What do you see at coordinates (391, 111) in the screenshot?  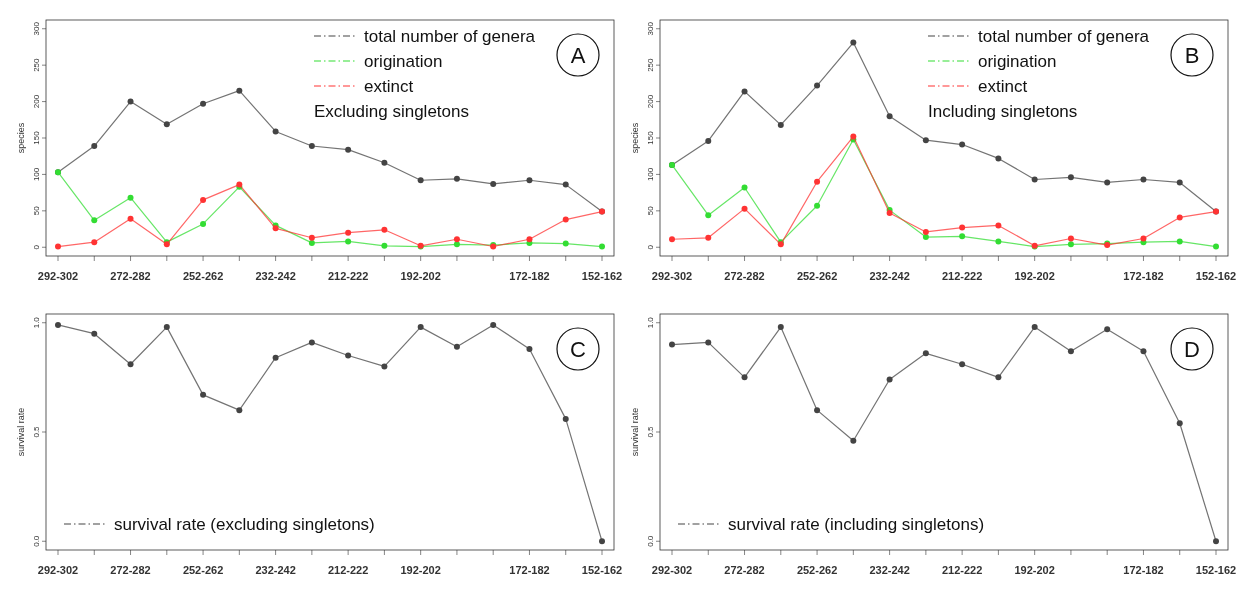 I see `annotation: Excluding singletons` at bounding box center [391, 111].